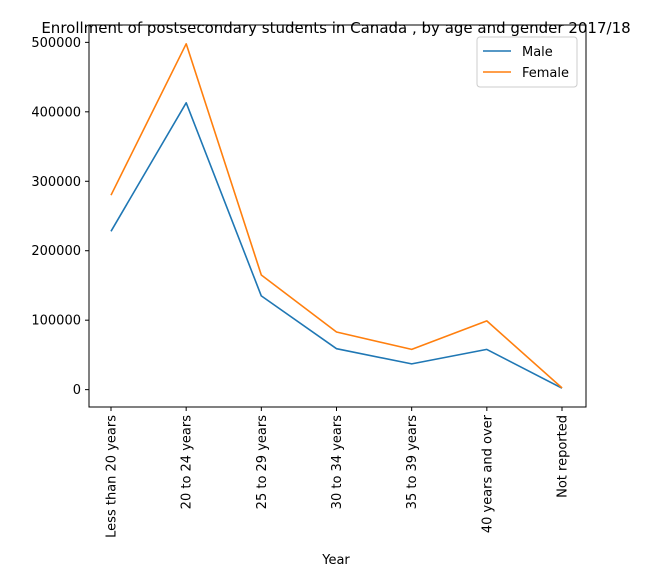  What do you see at coordinates (112, 476) in the screenshot?
I see `x-tick-label: Less than 20 years` at bounding box center [112, 476].